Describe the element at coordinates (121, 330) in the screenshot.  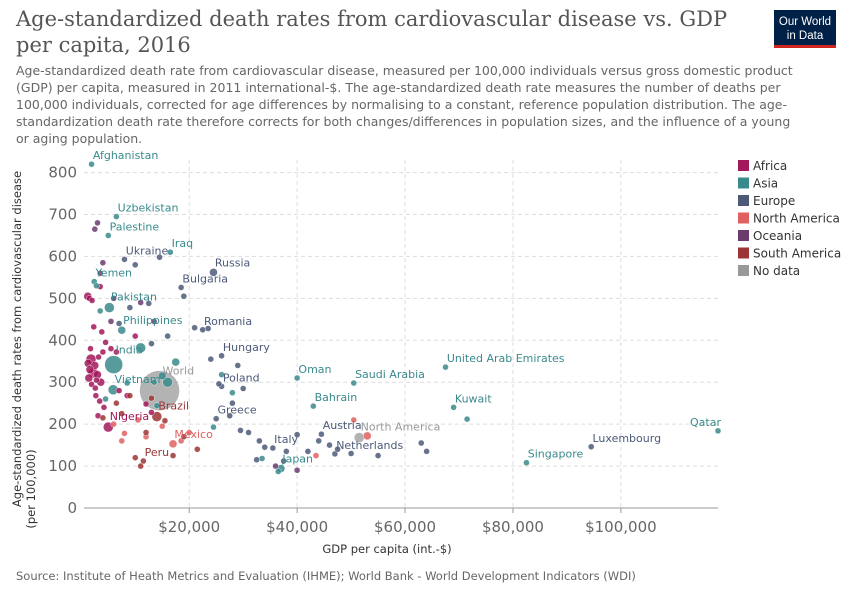
I see `point-philippines` at that location.